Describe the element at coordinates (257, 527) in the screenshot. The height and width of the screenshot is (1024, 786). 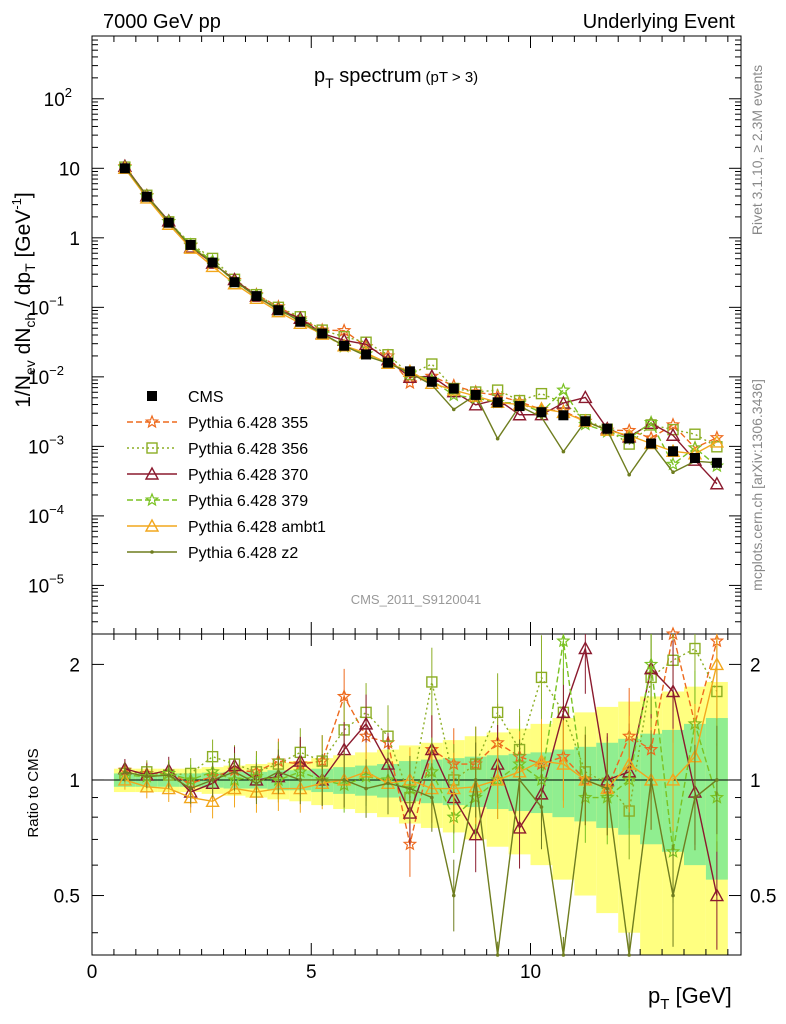
I see `legend-label: Pythia 6.428 ambt1` at that location.